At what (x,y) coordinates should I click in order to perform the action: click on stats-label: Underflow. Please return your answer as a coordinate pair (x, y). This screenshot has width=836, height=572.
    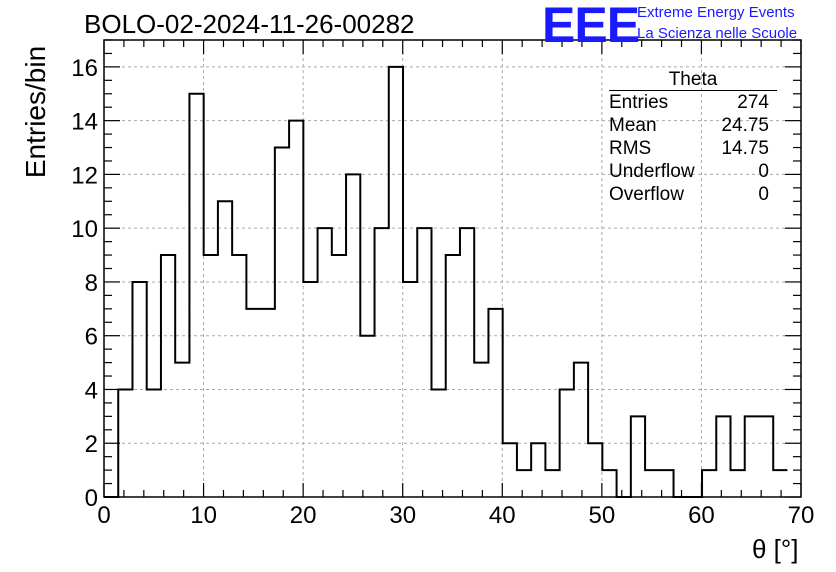
    Looking at the image, I should click on (652, 171).